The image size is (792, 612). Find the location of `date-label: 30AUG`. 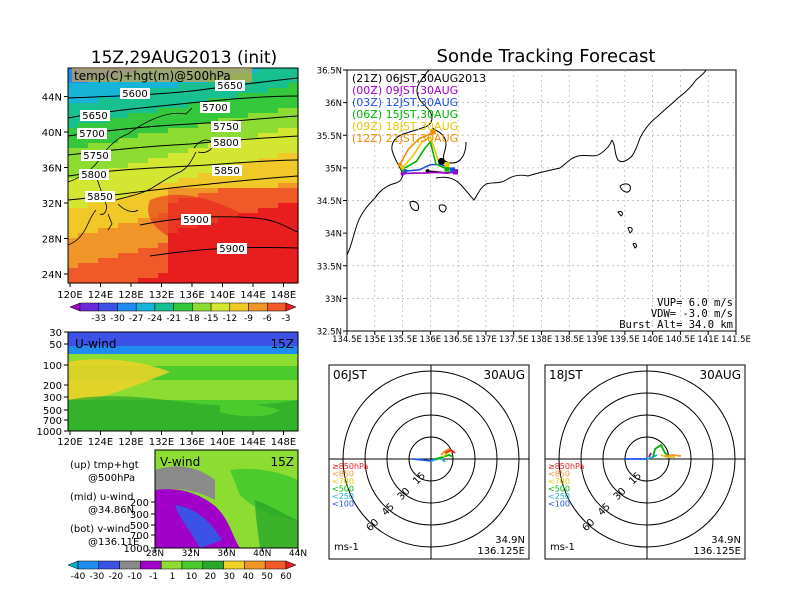

date-label: 30AUG is located at coordinates (720, 375).